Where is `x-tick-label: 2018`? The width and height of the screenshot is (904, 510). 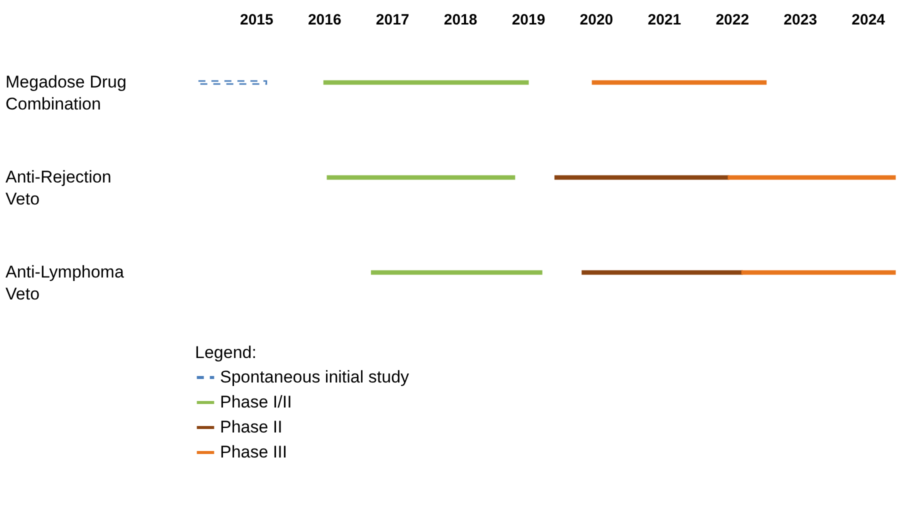 x-tick-label: 2018 is located at coordinates (461, 20).